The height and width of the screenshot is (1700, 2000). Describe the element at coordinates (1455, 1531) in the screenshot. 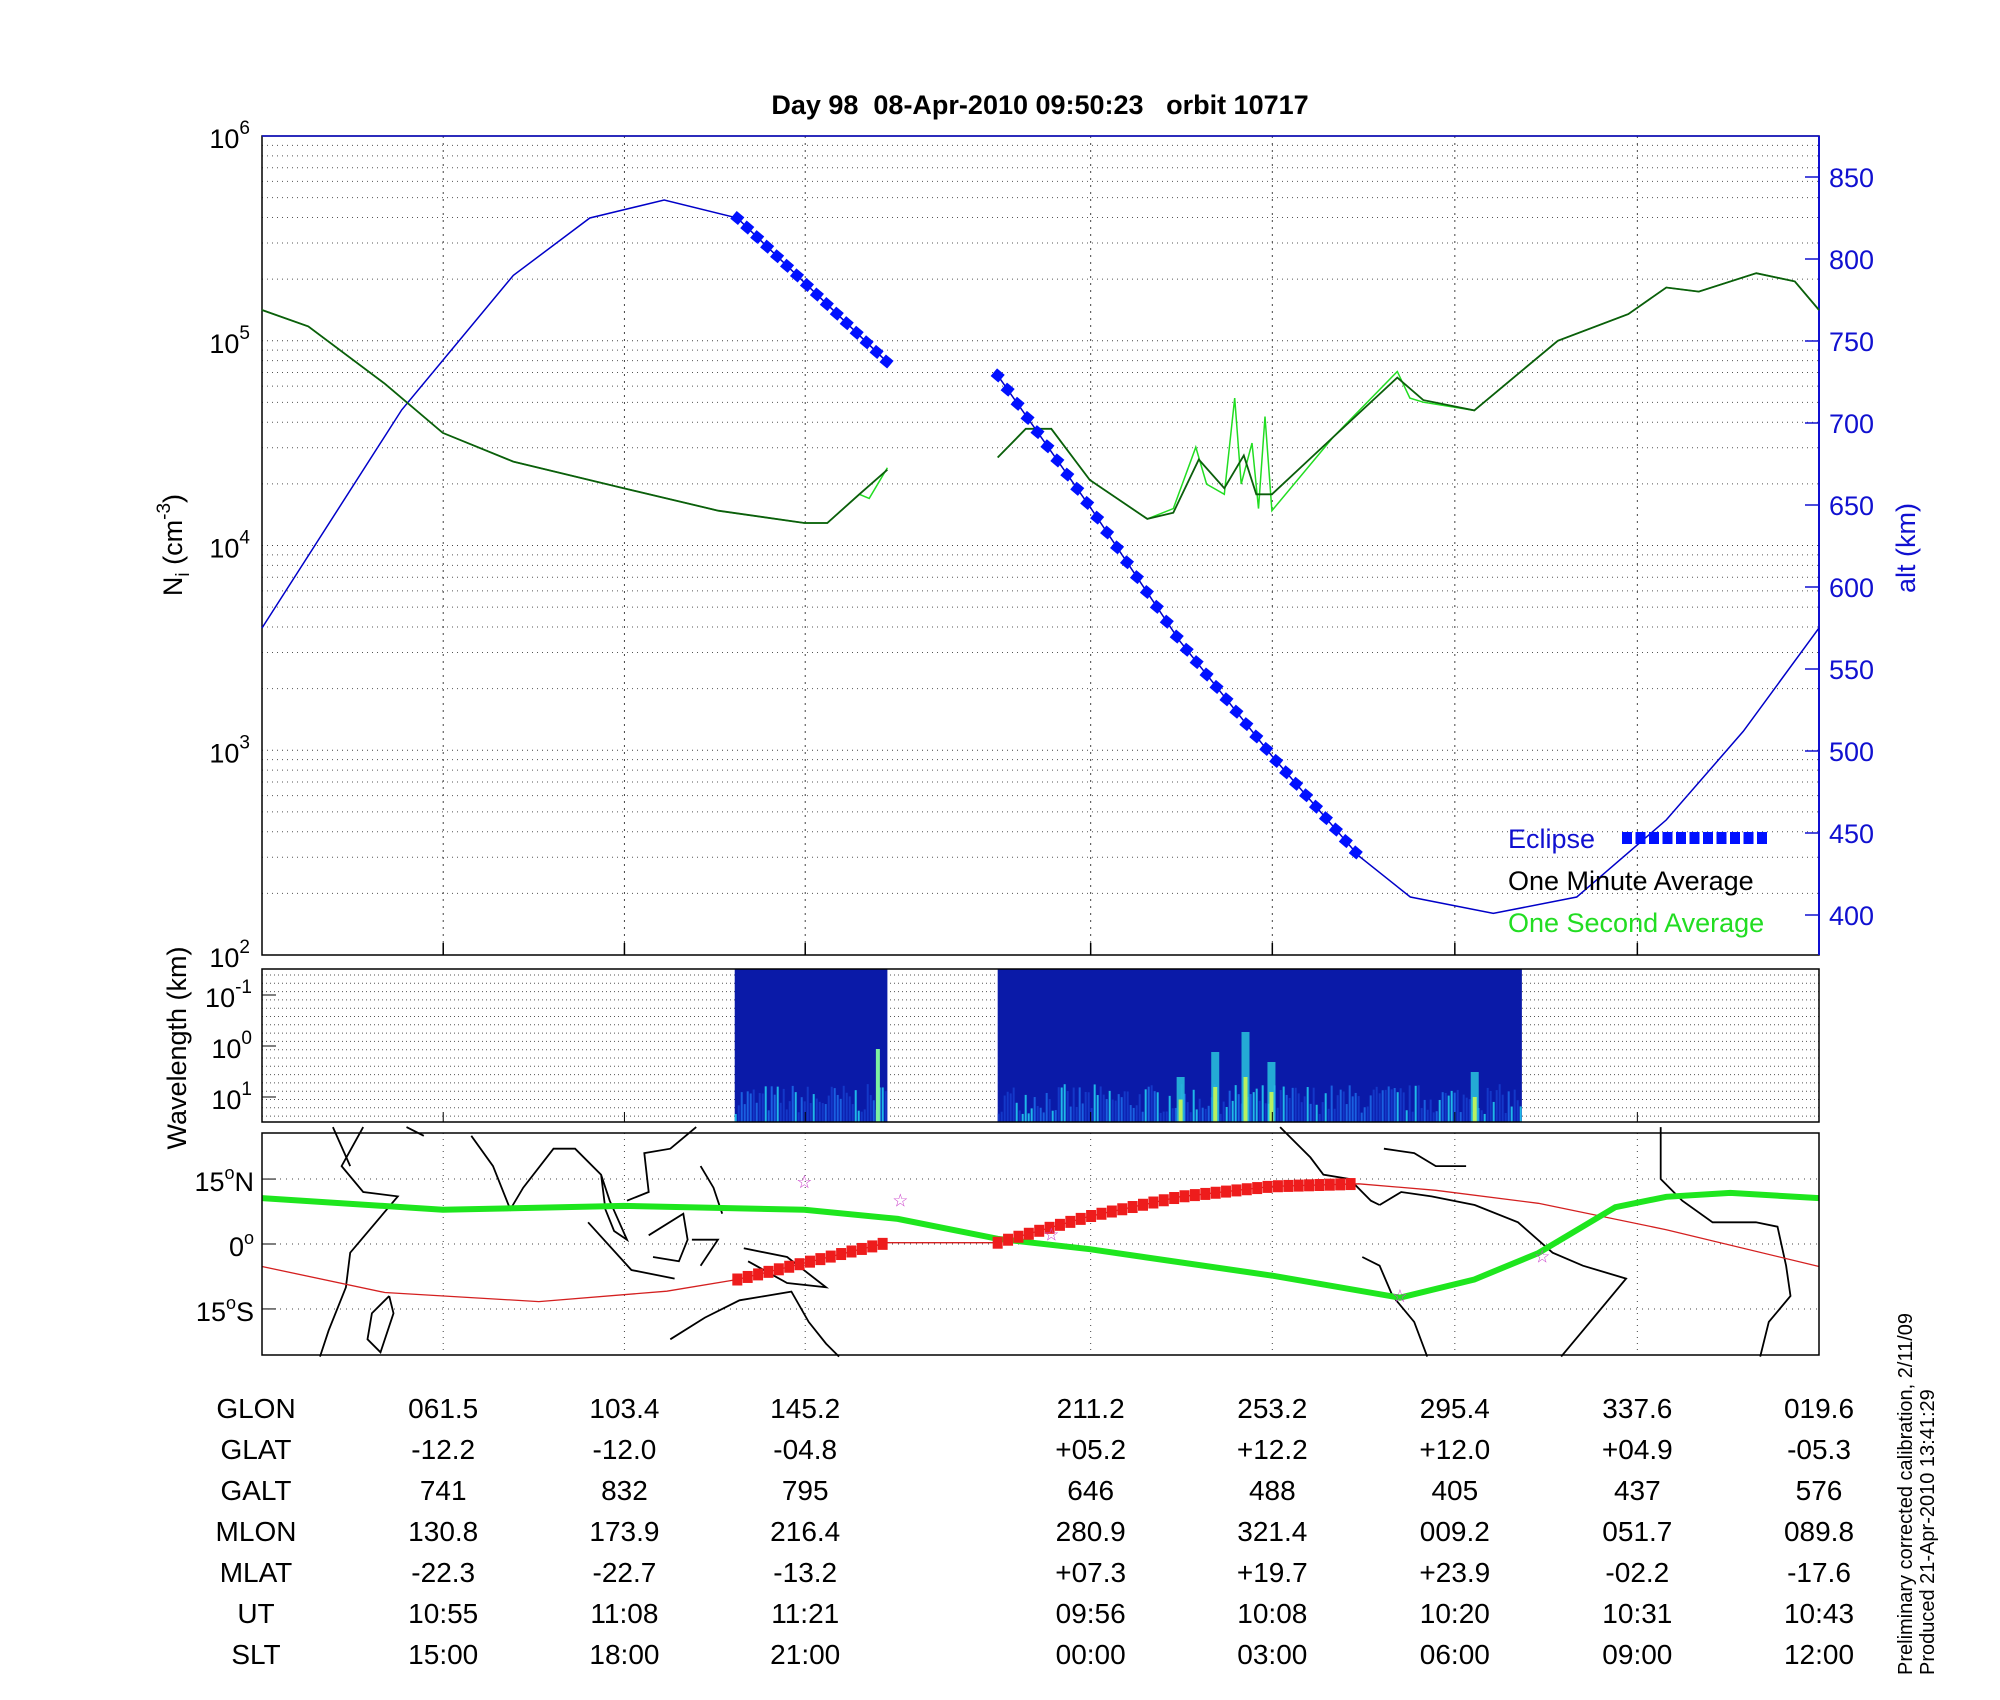

I see `table-cell: 009.2` at that location.